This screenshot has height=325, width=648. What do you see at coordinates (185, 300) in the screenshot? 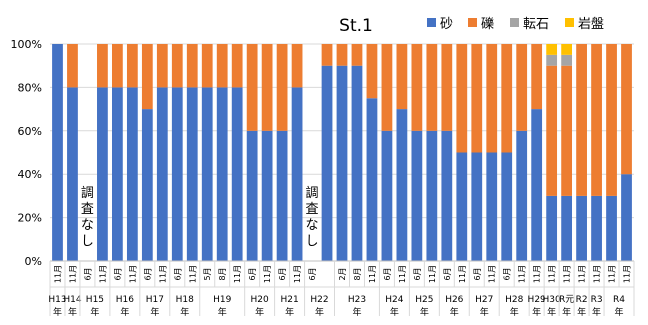
I see `x-year-label: H18` at bounding box center [185, 300].